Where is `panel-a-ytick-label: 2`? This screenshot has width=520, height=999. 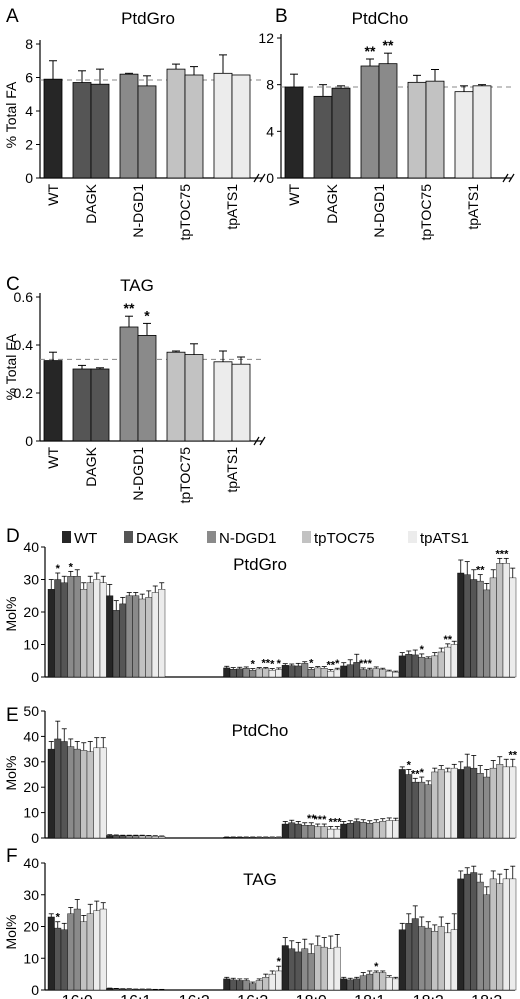
panel-a-ytick-label: 2 is located at coordinates (29, 145).